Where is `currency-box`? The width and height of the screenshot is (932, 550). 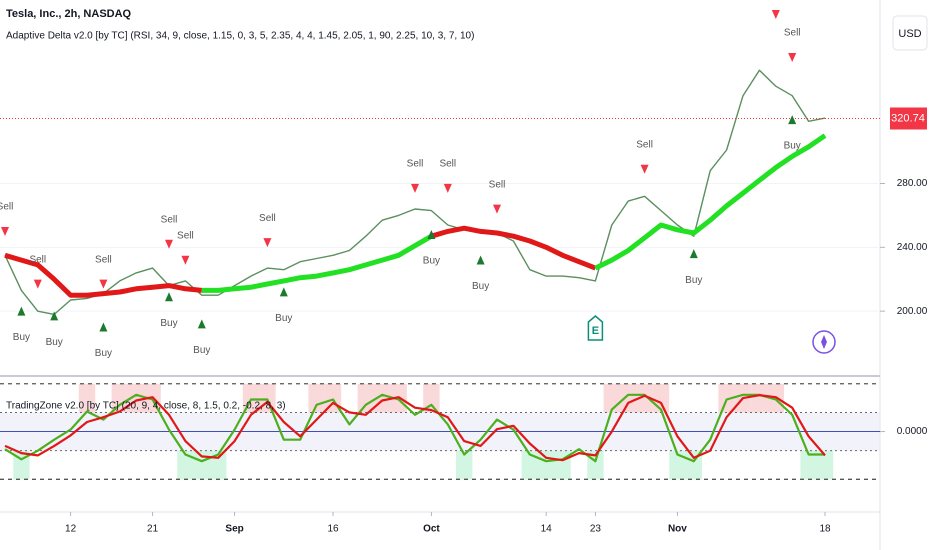
currency-box is located at coordinates (910, 33).